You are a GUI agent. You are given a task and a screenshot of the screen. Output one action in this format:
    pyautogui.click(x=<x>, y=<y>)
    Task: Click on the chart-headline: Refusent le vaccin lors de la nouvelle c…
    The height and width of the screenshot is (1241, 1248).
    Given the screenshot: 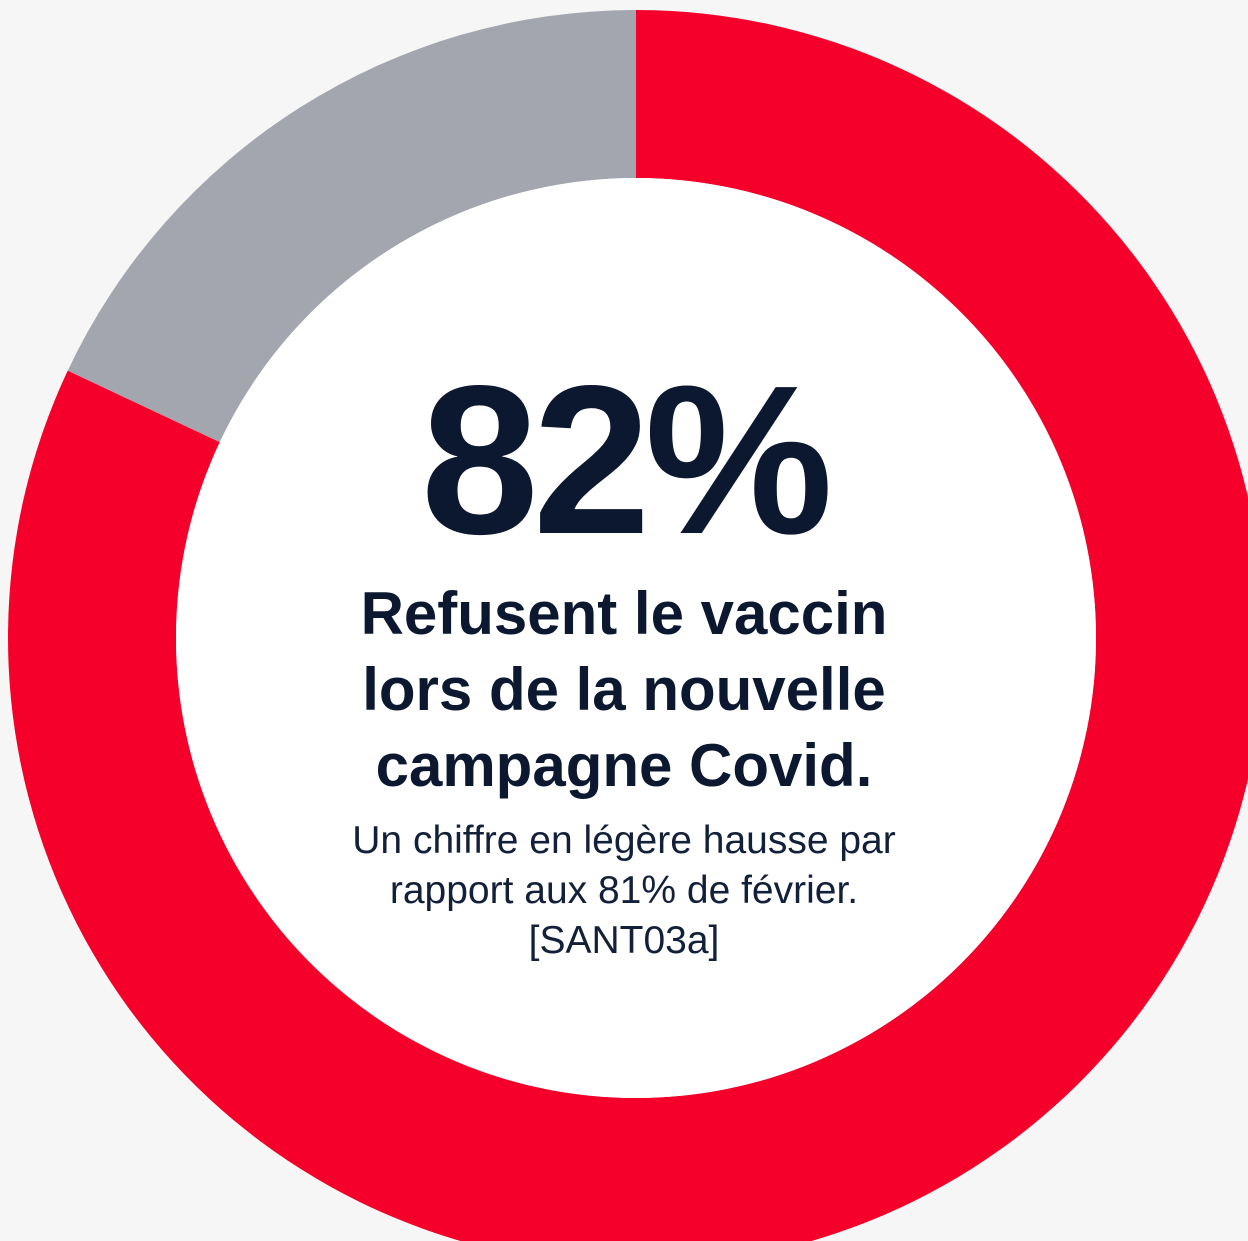 What is the action you would take?
    pyautogui.click(x=624, y=689)
    